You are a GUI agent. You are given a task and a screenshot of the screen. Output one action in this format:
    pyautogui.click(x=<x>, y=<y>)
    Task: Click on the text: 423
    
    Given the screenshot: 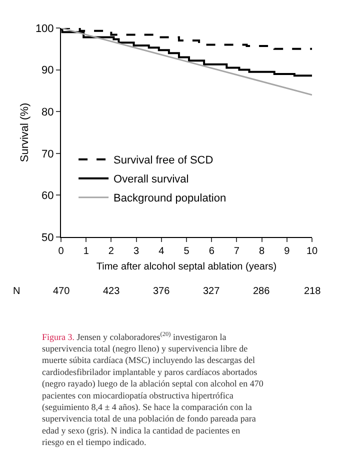 What is the action you would take?
    pyautogui.click(x=111, y=291)
    